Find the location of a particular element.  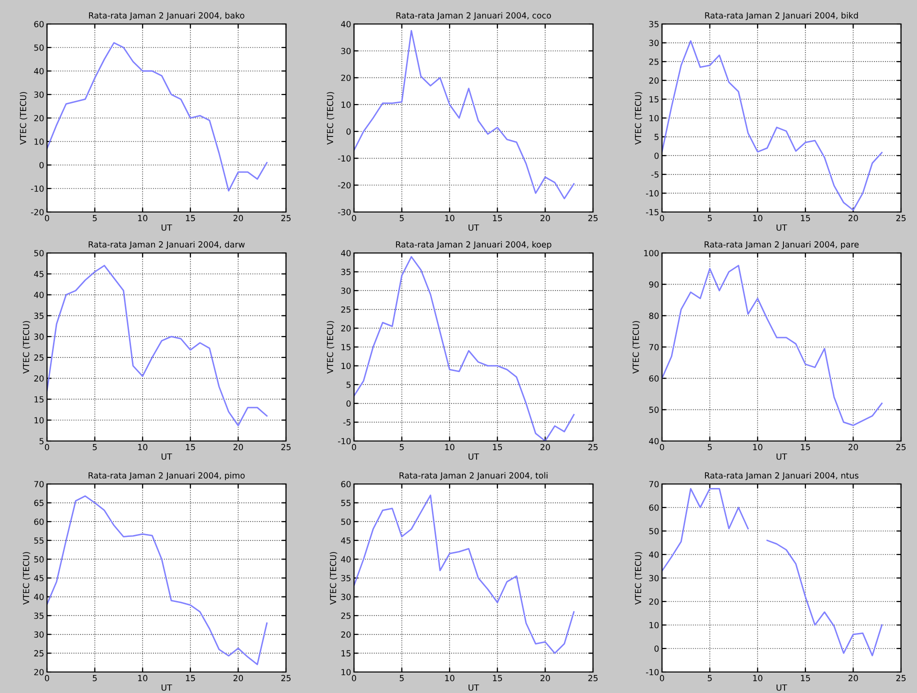

chart-title: Rata-rata Jaman 2 Januari 2004, pare is located at coordinates (781, 245).